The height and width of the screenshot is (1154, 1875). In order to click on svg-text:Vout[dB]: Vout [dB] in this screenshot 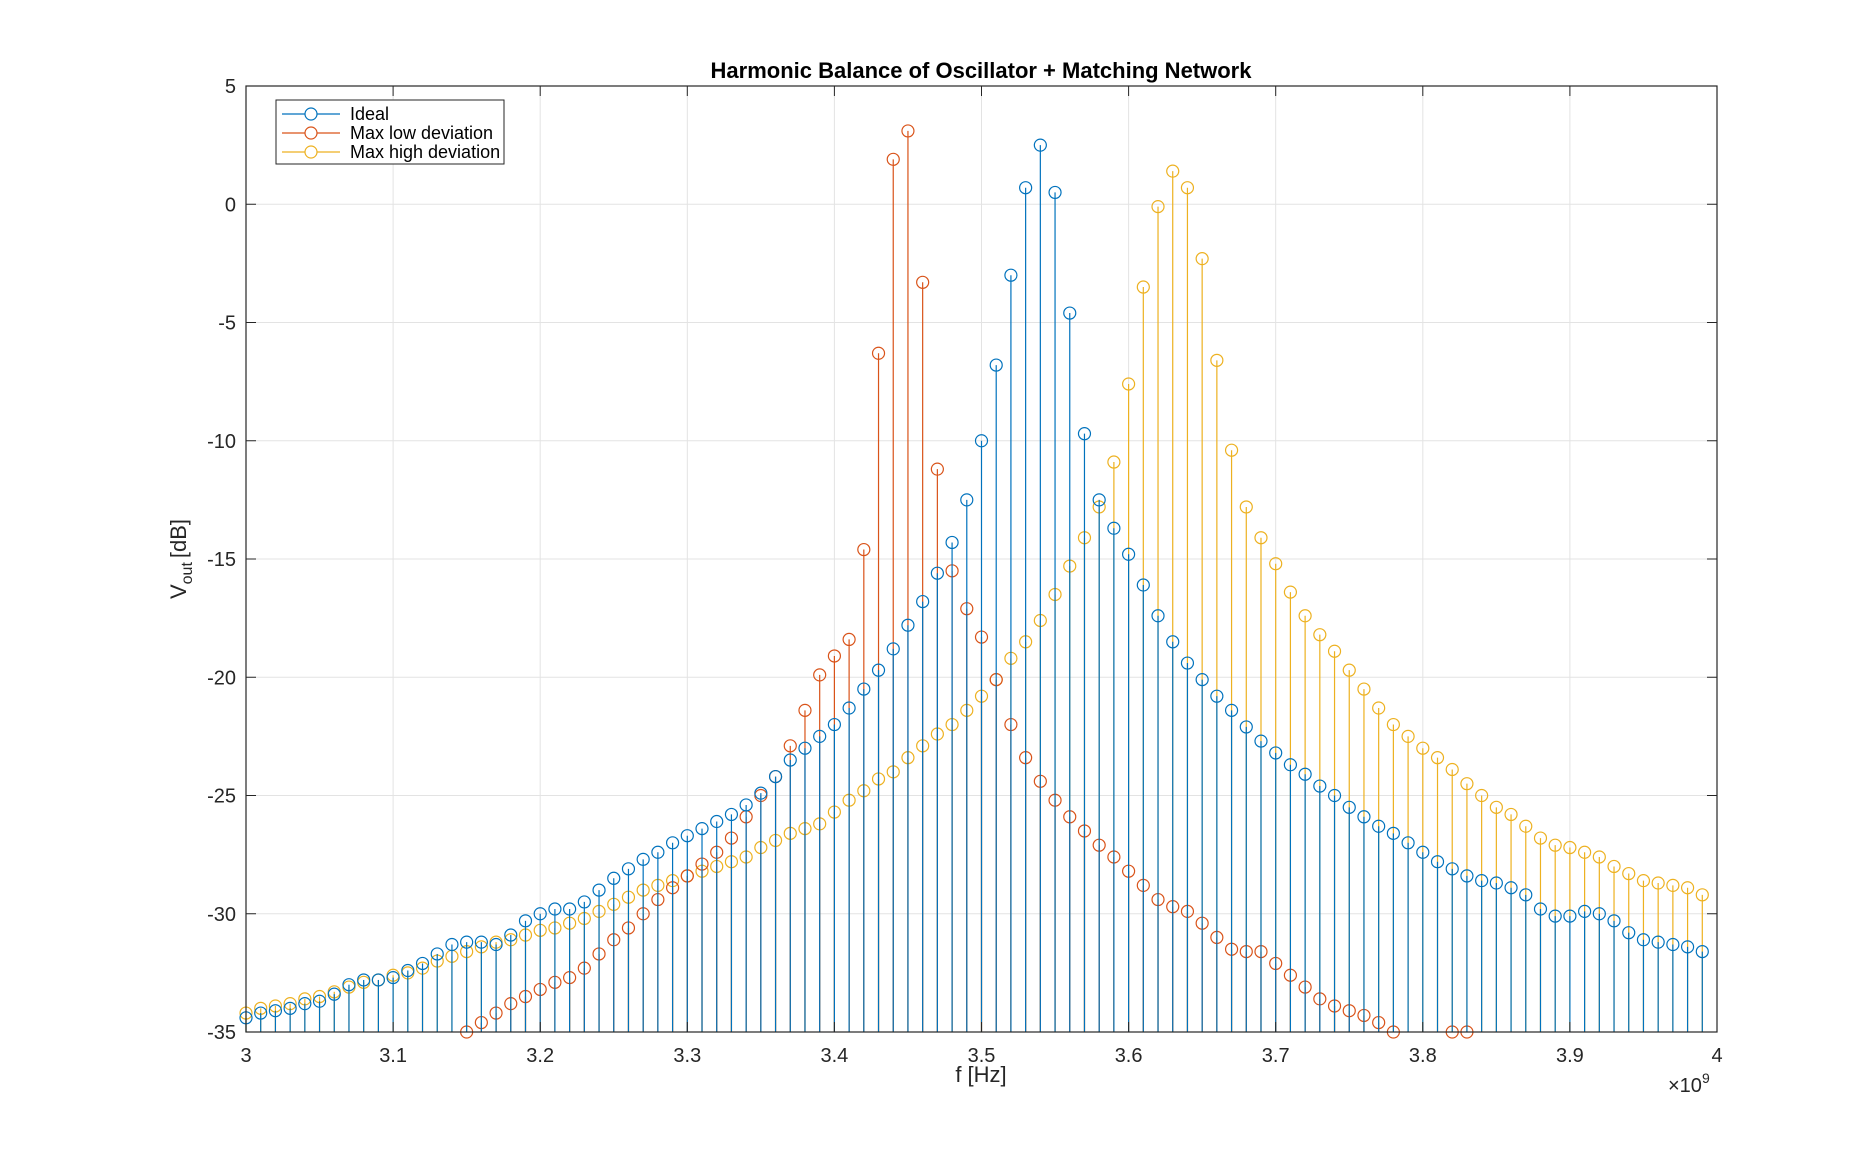, I will do `click(181, 559)`.